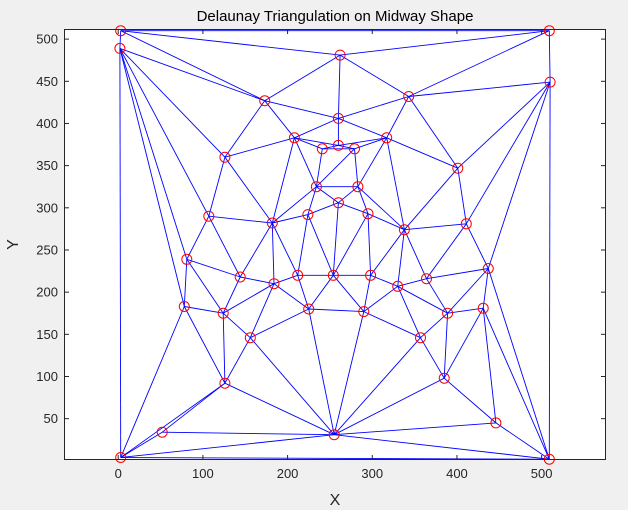 The image size is (628, 510). Describe the element at coordinates (542, 473) in the screenshot. I see `x-tick-label: 500` at that location.